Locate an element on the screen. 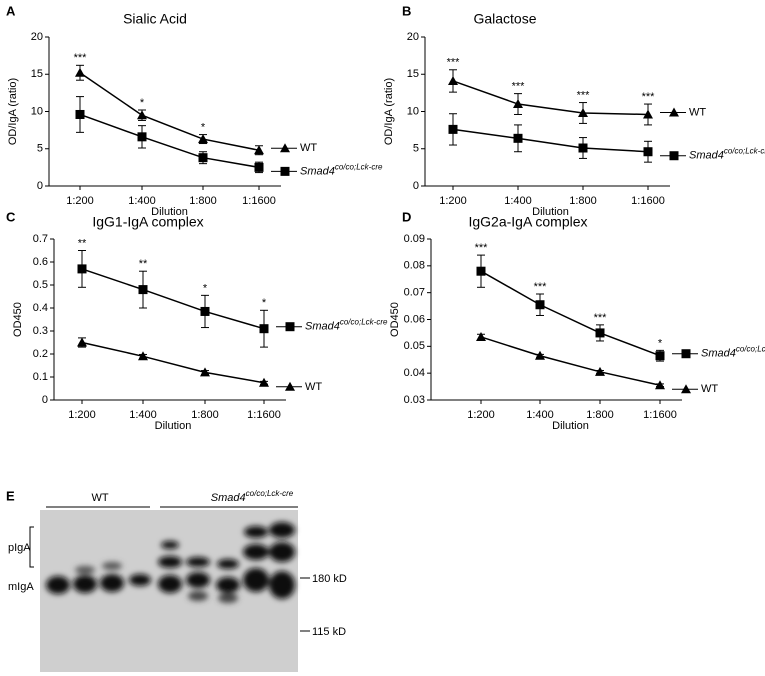 The width and height of the screenshot is (765, 676). marker-label: 115 kD is located at coordinates (329, 632).